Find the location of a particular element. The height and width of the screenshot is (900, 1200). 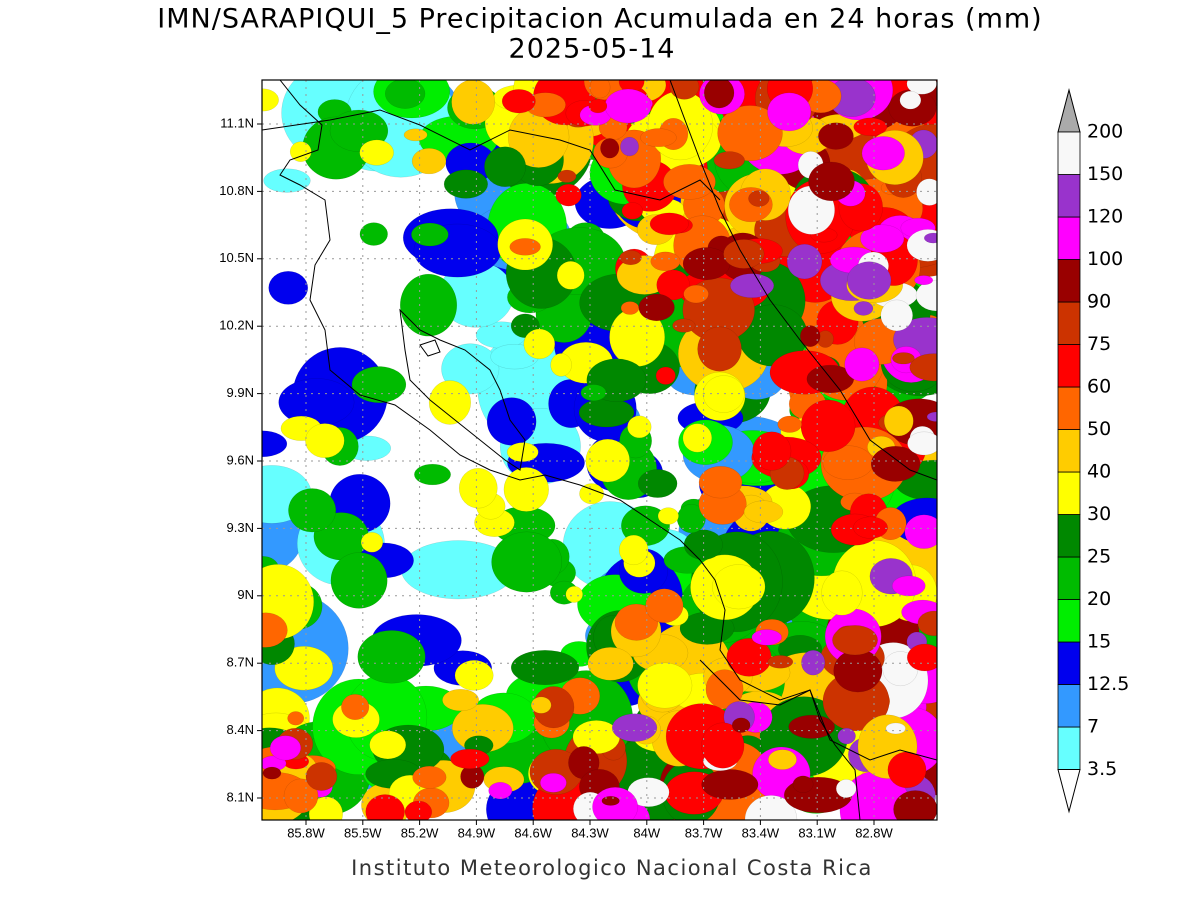

lat-label: 9.6N is located at coordinates (240, 459).